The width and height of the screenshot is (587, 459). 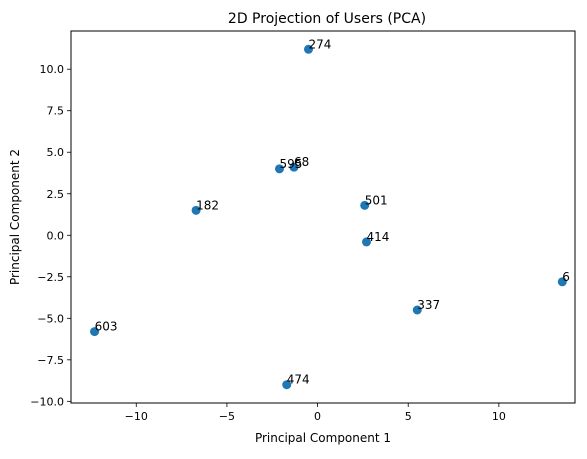 I want to click on y-tick-label: 5.0, so click(x=56, y=152).